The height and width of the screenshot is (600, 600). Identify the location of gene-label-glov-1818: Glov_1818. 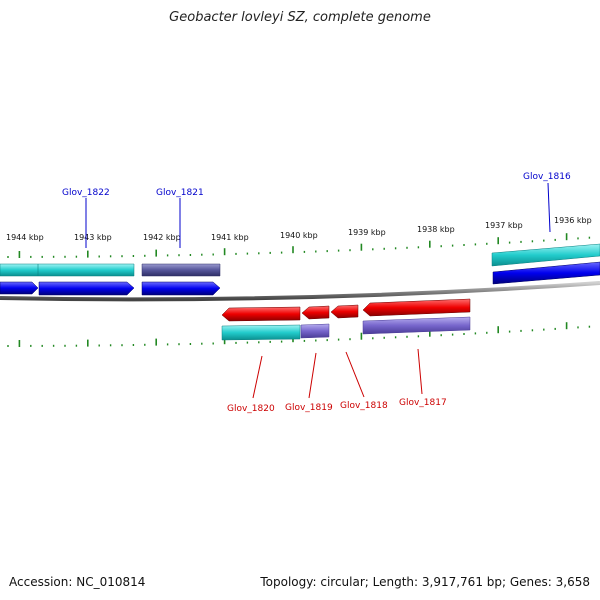
(364, 406).